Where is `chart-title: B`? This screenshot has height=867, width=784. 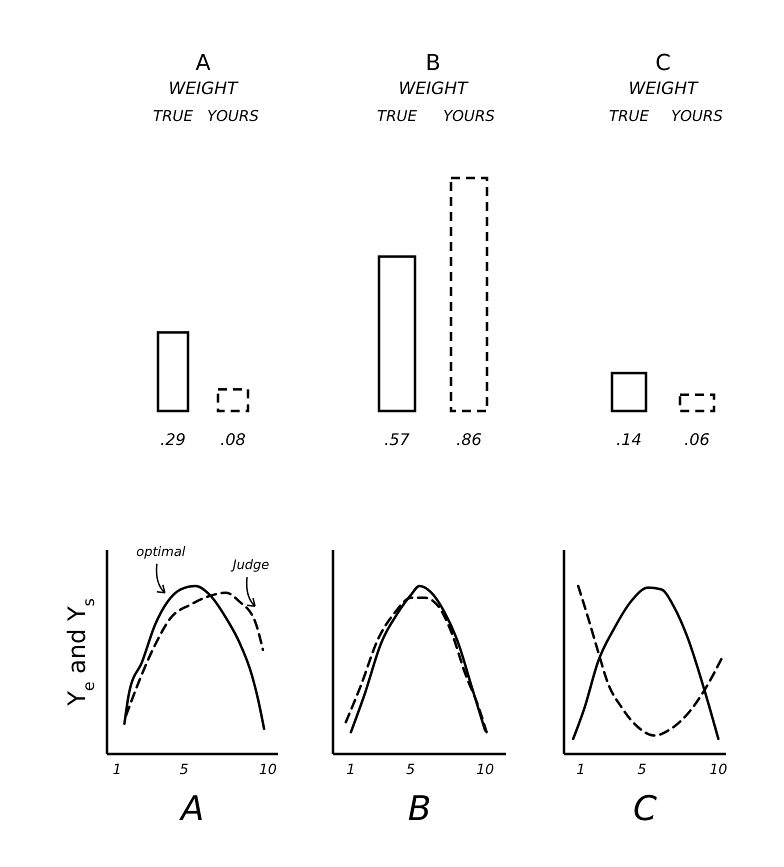 chart-title: B is located at coordinates (433, 63).